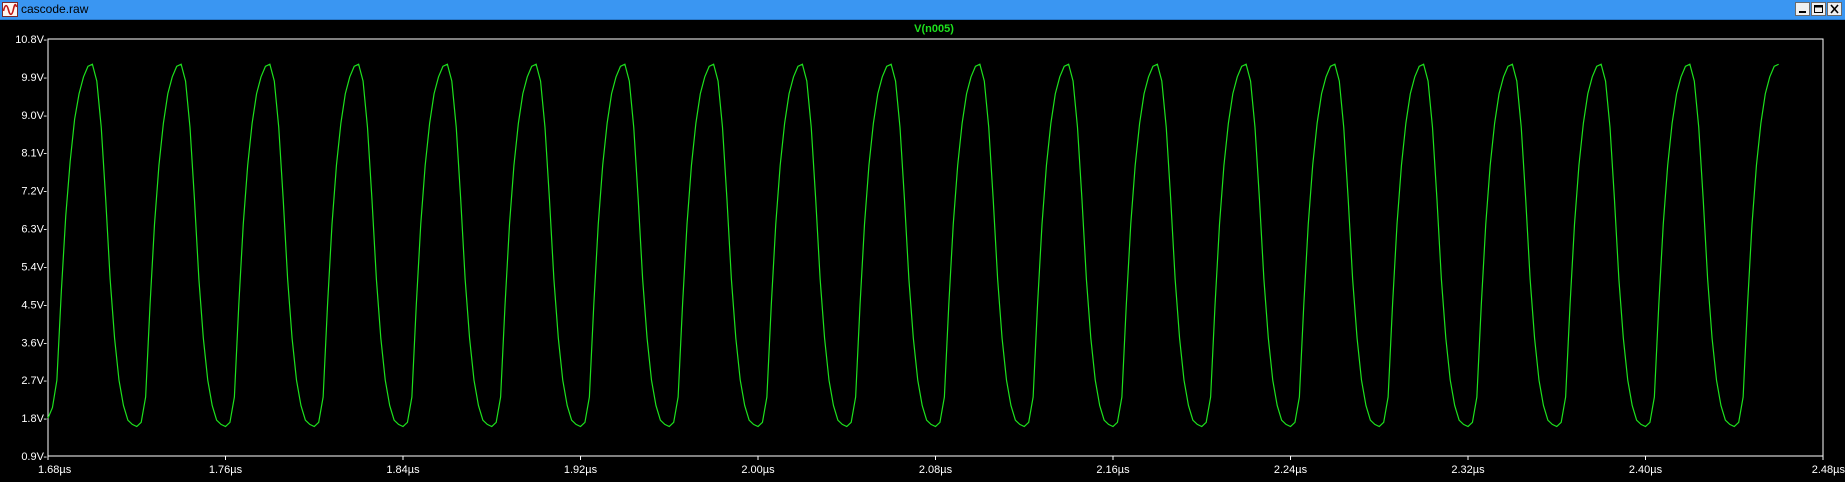 Image resolution: width=1845 pixels, height=482 pixels. Describe the element at coordinates (34, 78) in the screenshot. I see `y-tick-label: 9.9V-` at that location.